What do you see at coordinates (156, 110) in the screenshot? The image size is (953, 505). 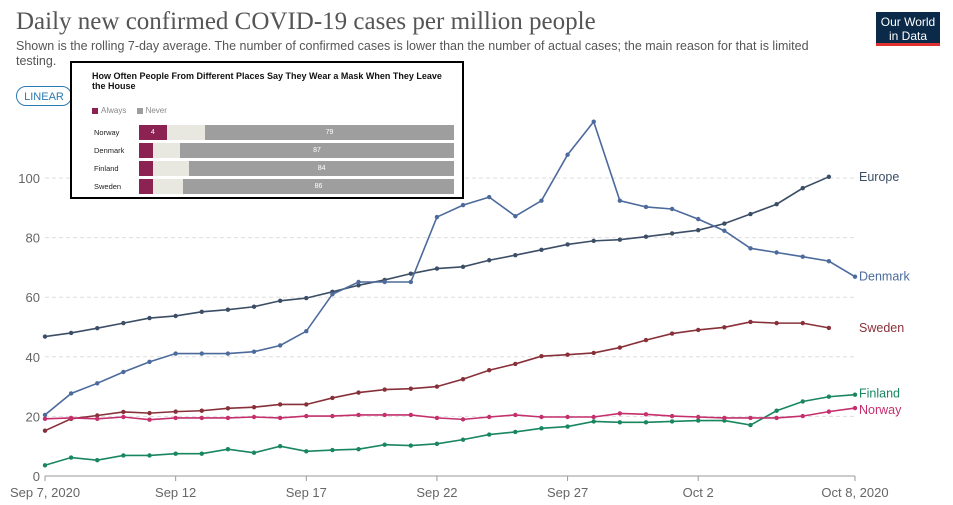 I see `legend-never-label: Never` at bounding box center [156, 110].